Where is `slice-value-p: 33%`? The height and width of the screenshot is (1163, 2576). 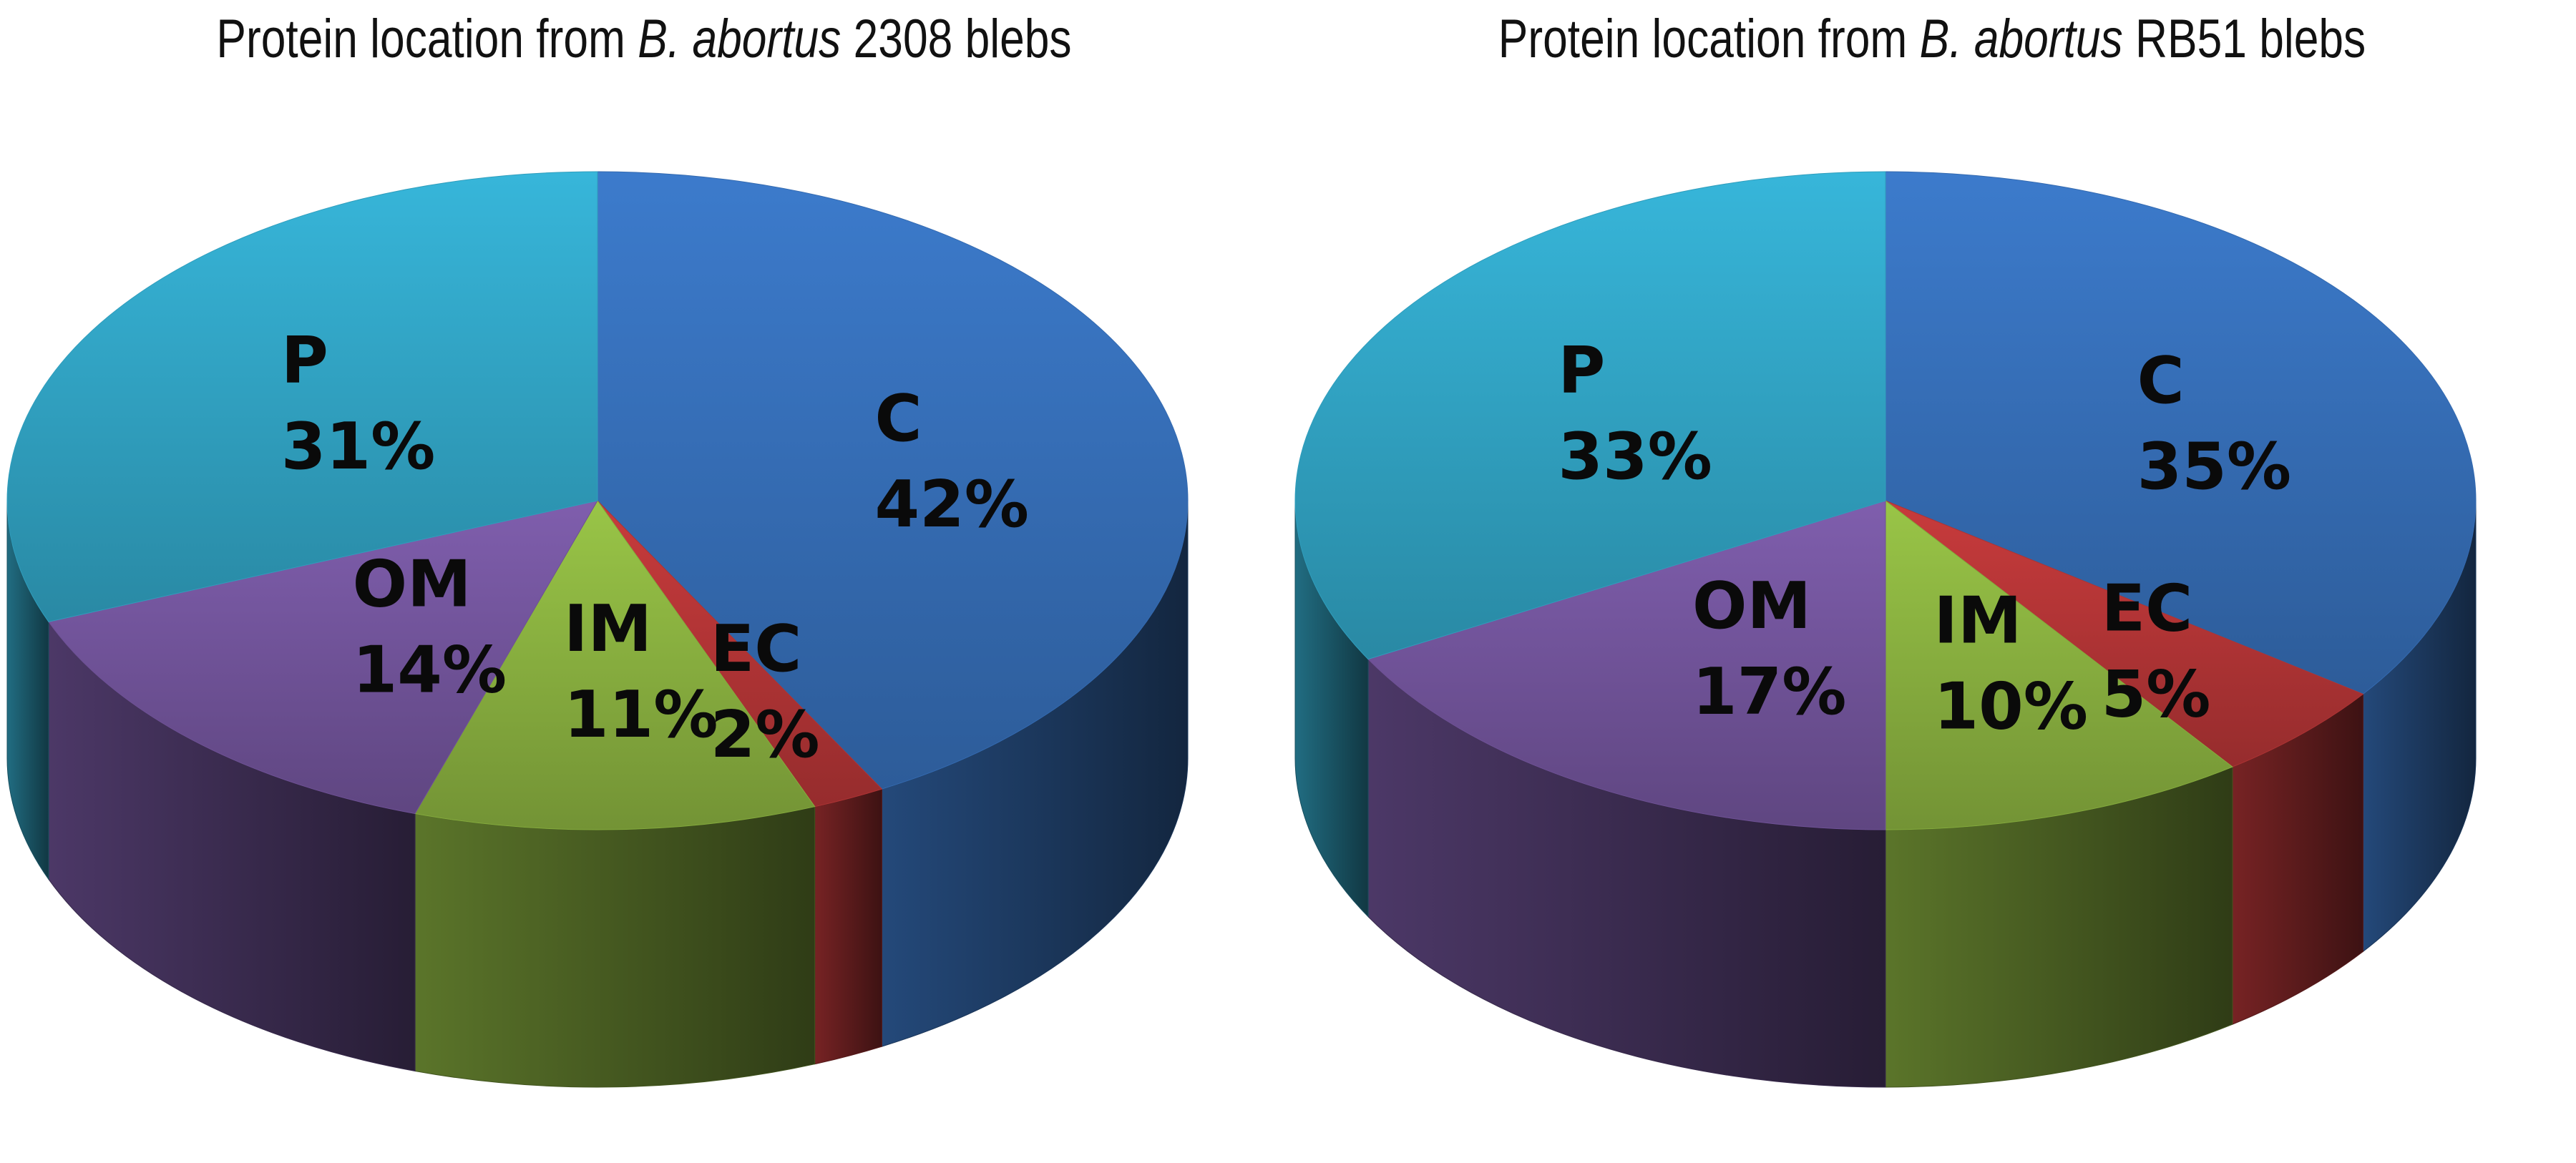 slice-value-p: 33% is located at coordinates (1635, 456).